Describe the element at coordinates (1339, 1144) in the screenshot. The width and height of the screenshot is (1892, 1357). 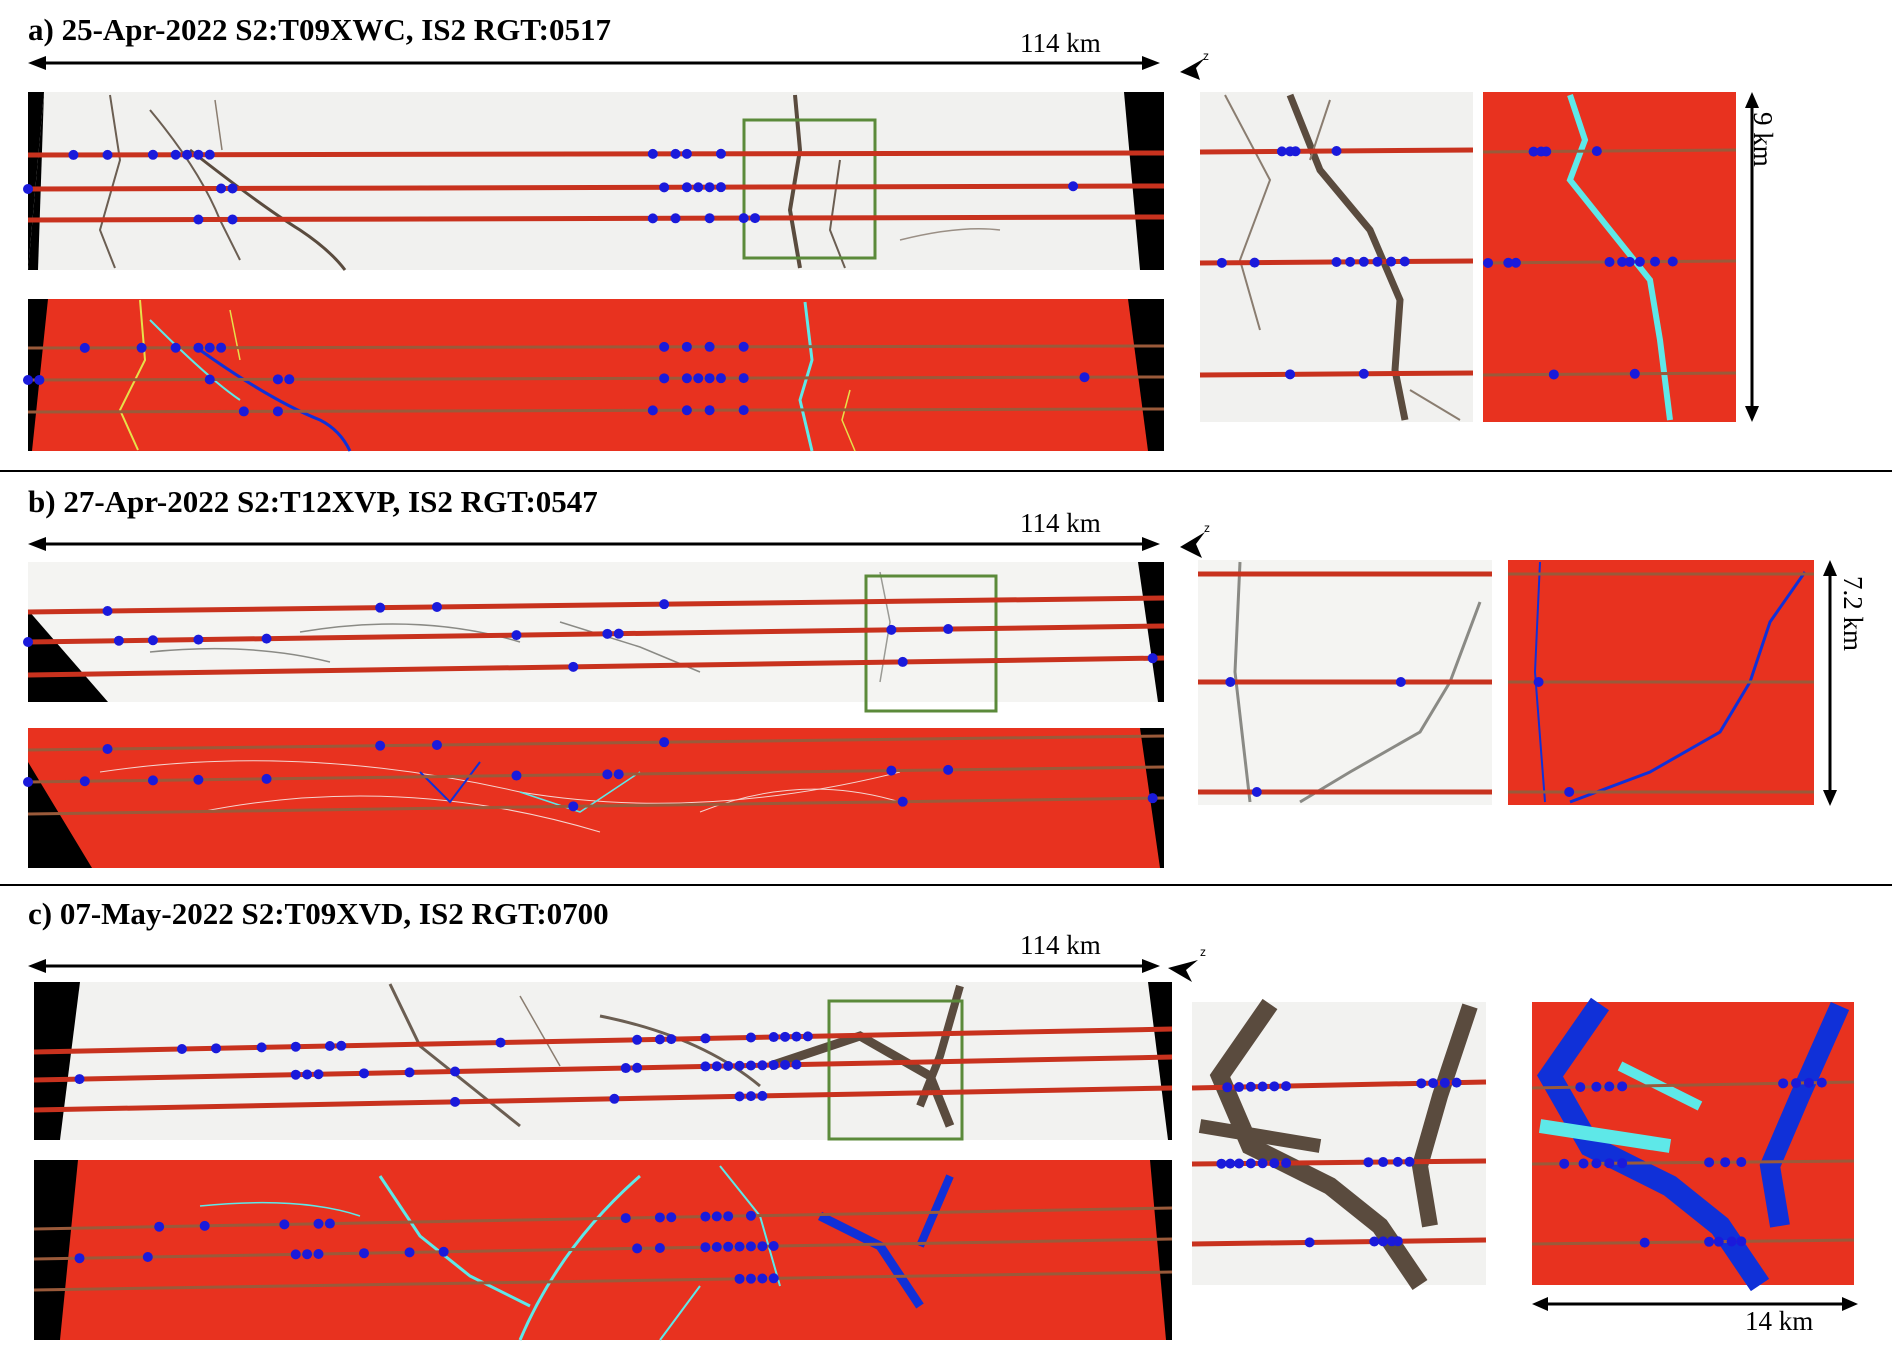
I see `zoom-optical` at that location.